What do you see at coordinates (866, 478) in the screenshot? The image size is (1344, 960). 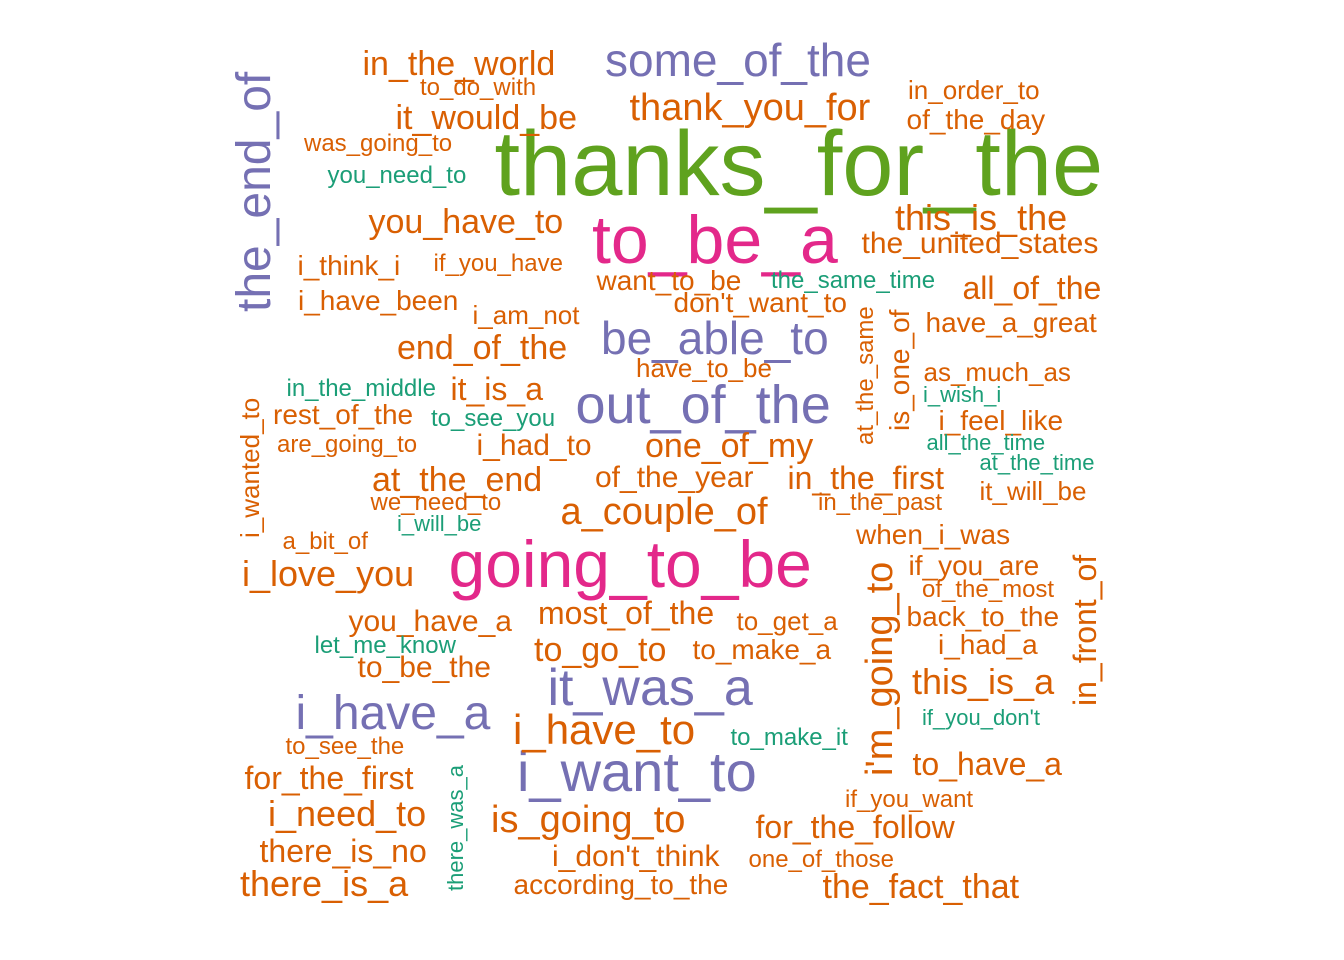 I see `cloud-word: in_the_first` at bounding box center [866, 478].